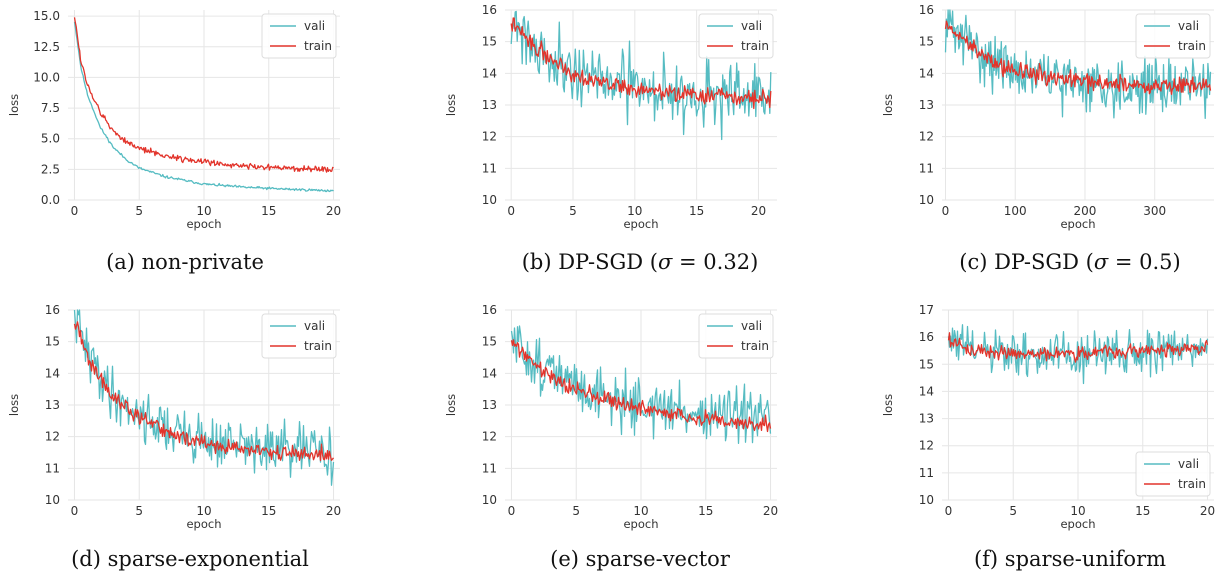  Describe the element at coordinates (511, 211) in the screenshot. I see `x-tick-label: 0` at that location.